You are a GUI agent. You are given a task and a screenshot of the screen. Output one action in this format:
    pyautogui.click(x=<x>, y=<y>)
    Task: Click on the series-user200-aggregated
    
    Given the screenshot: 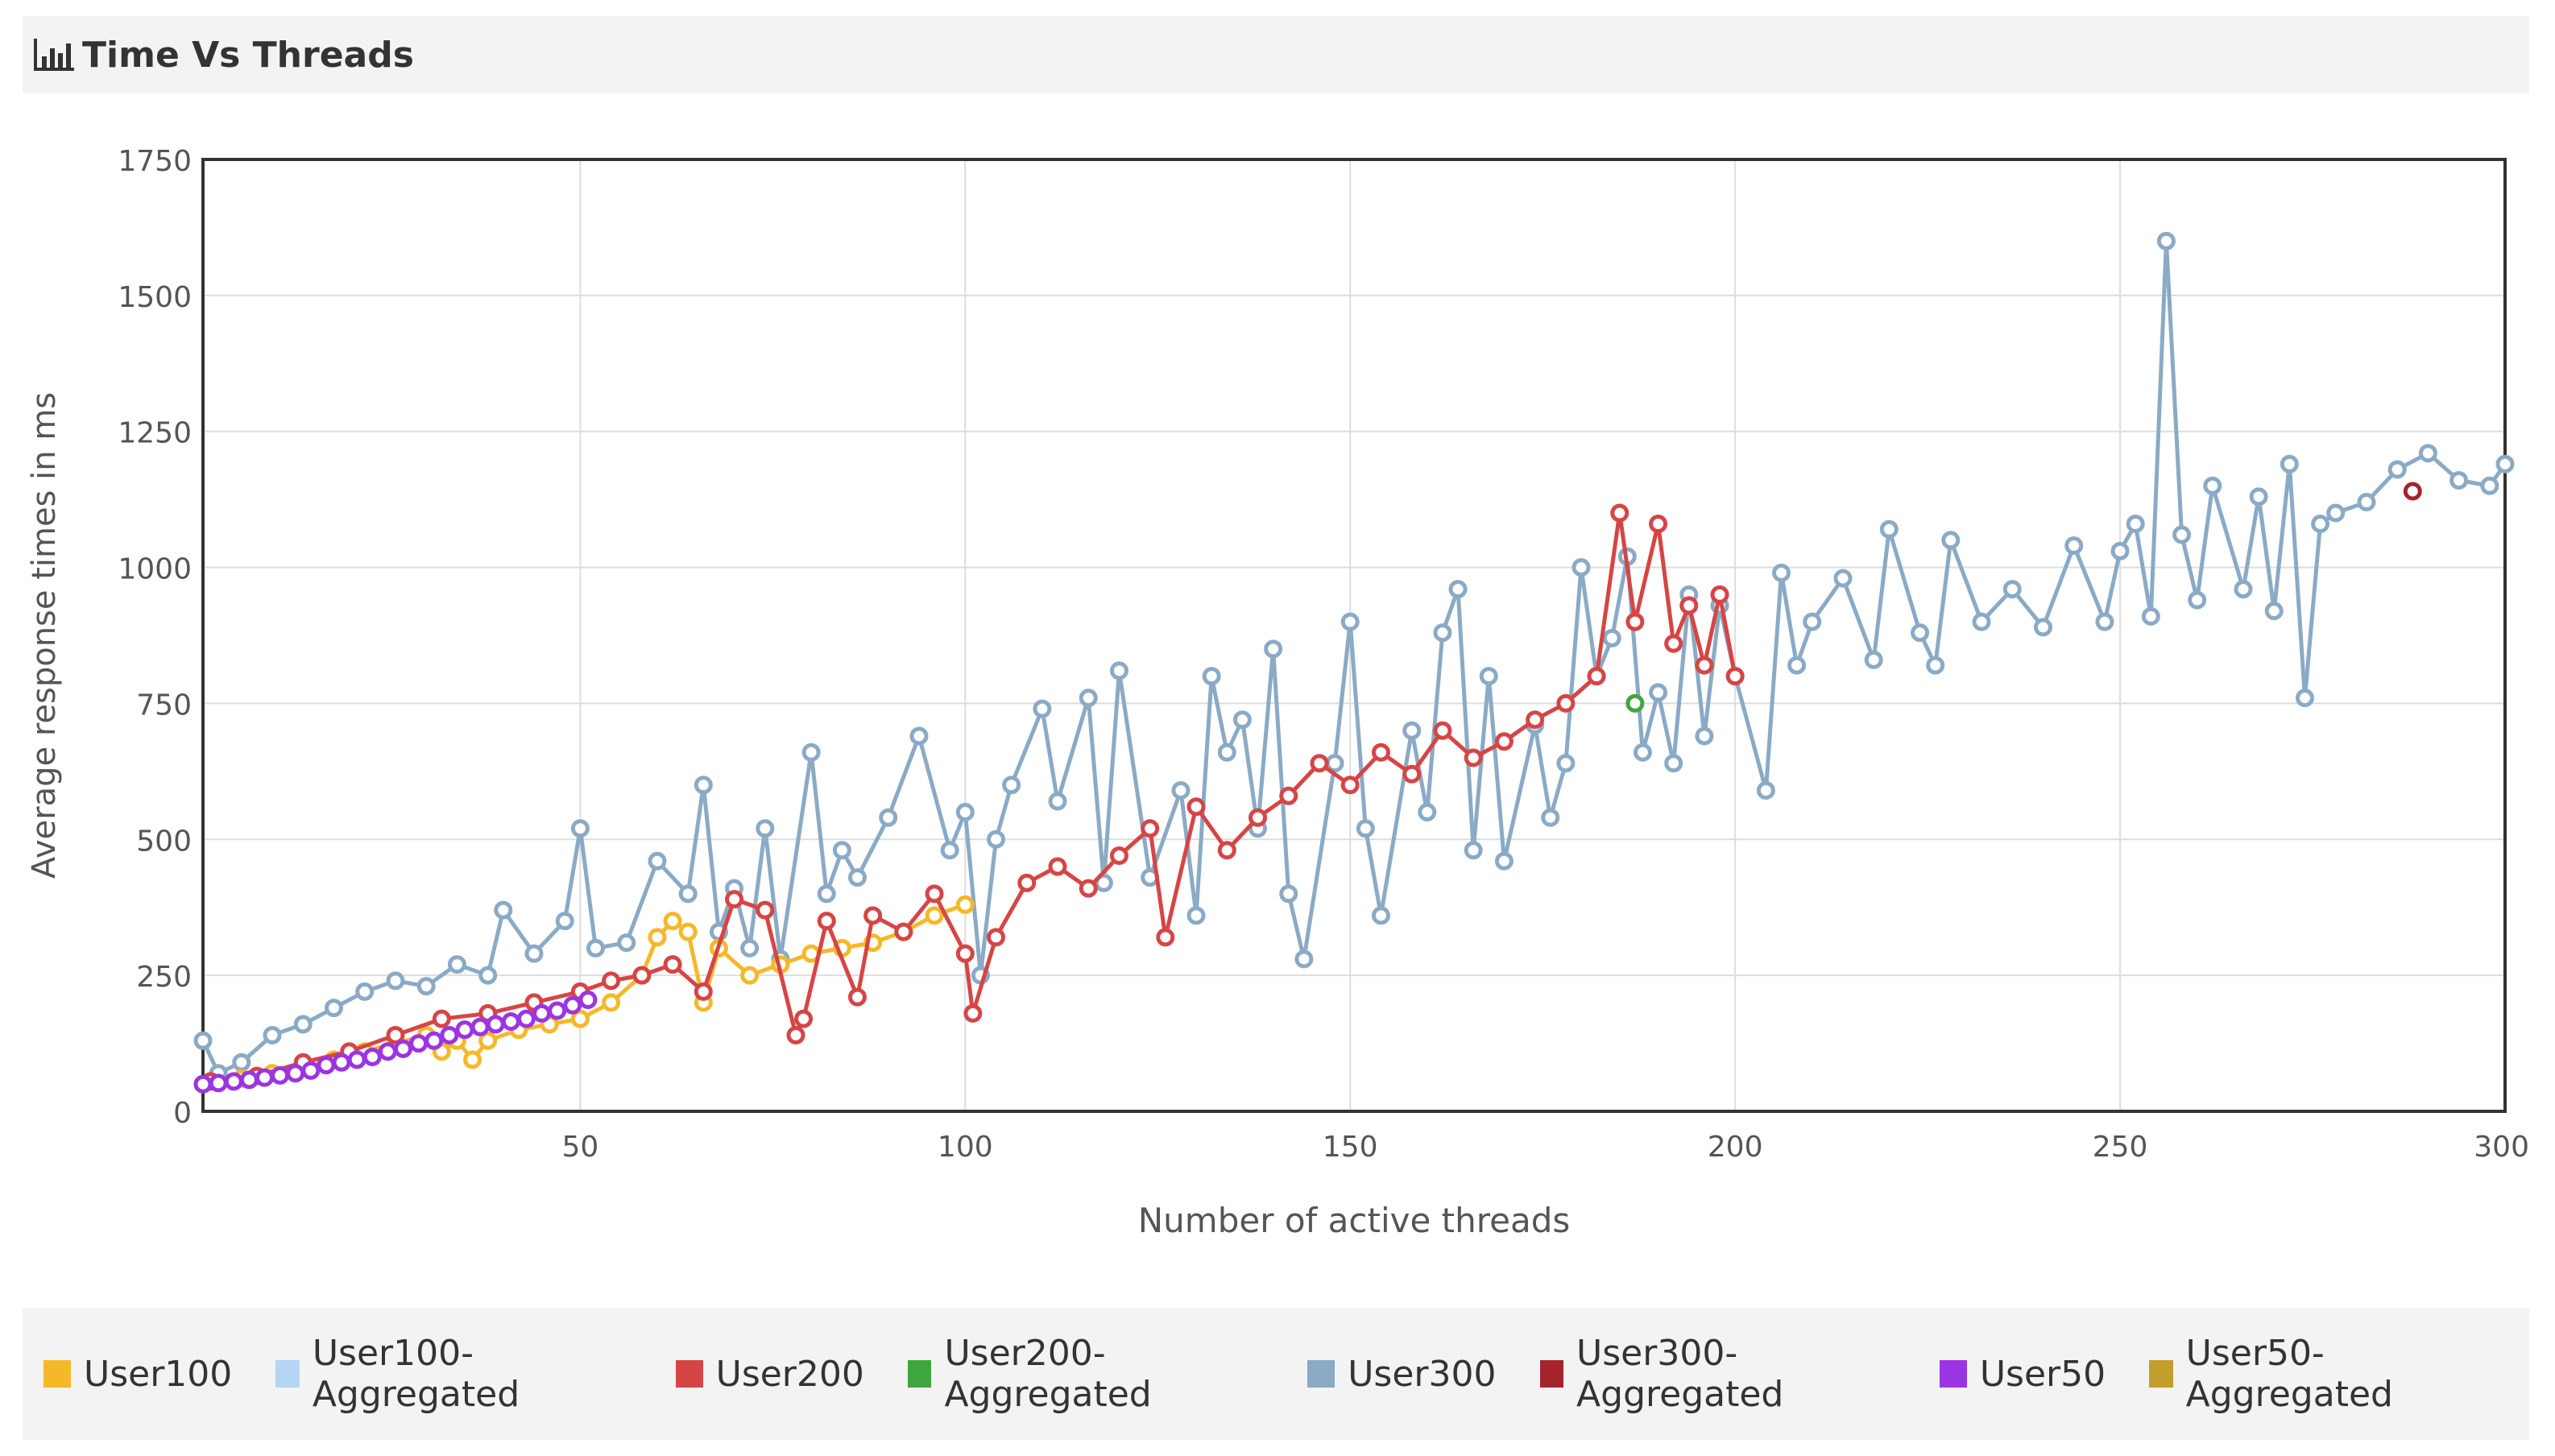 What is the action you would take?
    pyautogui.click(x=1635, y=703)
    